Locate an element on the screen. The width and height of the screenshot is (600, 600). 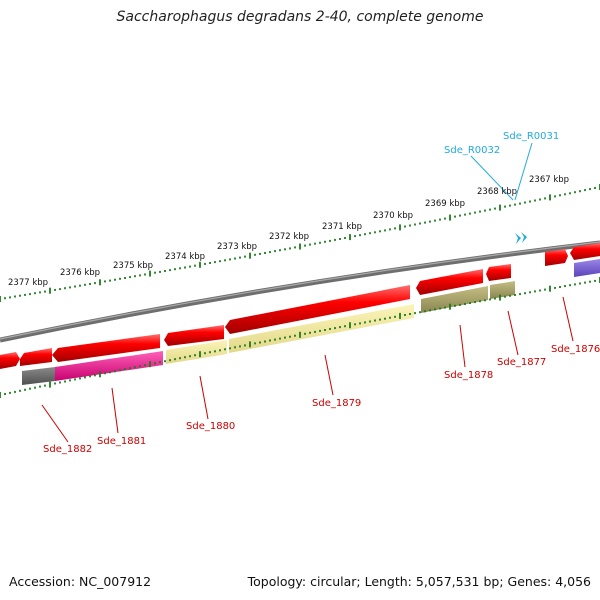
kbp-label: 2377 kbp is located at coordinates (28, 283).